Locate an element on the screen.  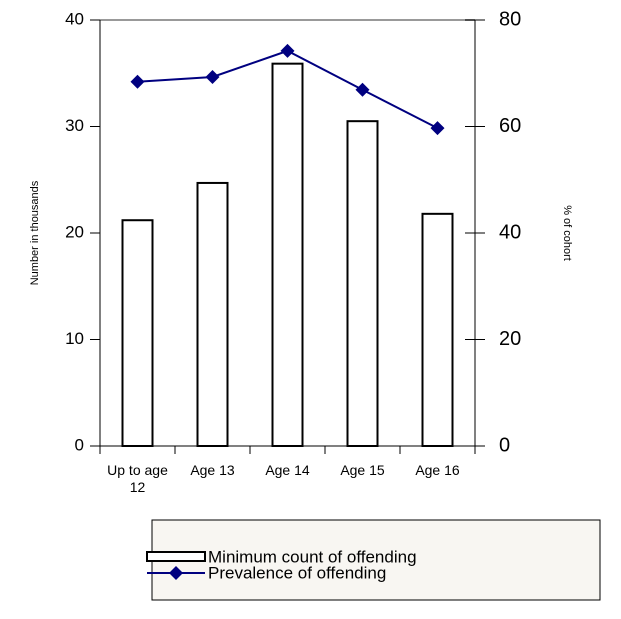
legend-label: Prevalence of offending is located at coordinates (297, 572).